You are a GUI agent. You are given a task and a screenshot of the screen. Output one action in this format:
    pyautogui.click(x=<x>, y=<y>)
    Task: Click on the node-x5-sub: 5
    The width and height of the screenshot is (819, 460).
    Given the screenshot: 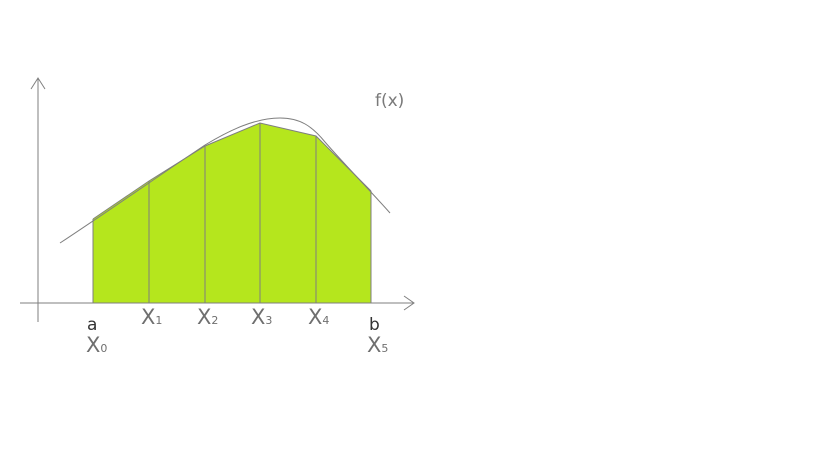 What is the action you would take?
    pyautogui.click(x=384, y=348)
    